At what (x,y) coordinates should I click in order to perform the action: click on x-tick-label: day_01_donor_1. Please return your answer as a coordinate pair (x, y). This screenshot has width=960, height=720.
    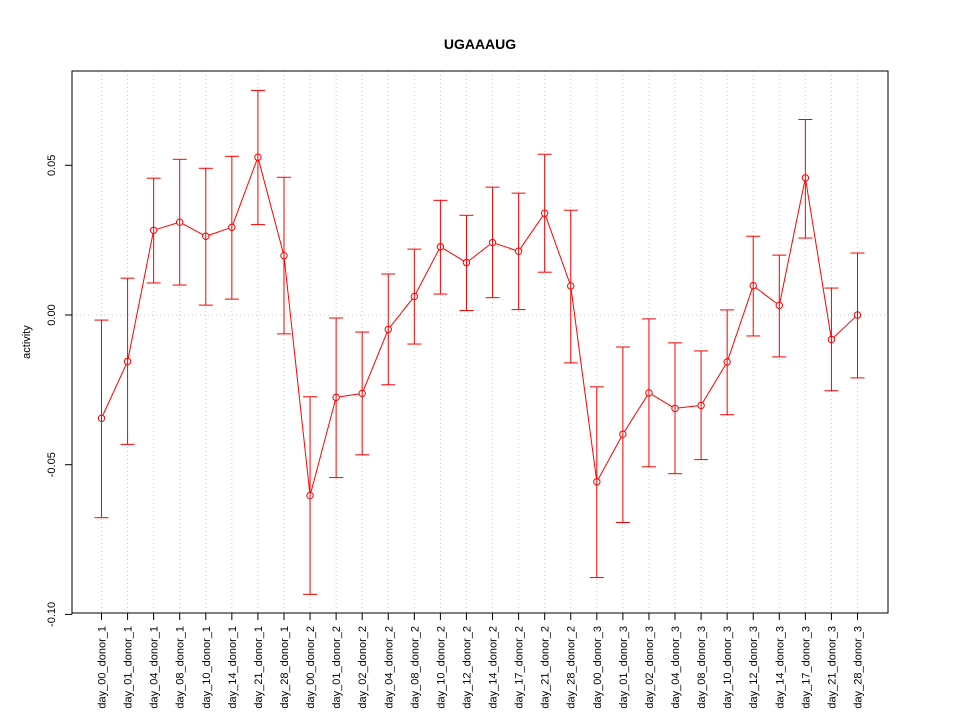
    Looking at the image, I should click on (129, 667).